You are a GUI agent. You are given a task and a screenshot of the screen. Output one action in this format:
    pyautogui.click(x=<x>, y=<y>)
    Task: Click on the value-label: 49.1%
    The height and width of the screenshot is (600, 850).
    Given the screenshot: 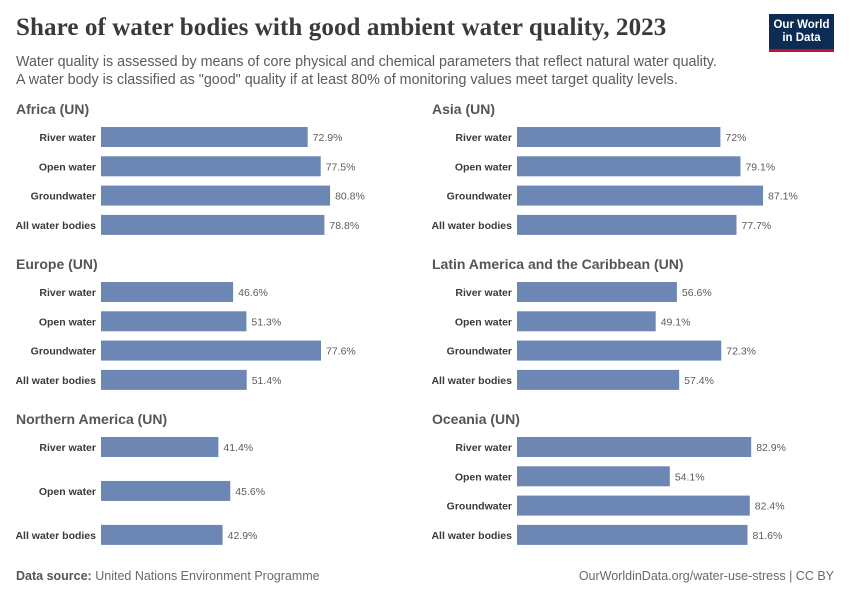 What is the action you would take?
    pyautogui.click(x=676, y=322)
    